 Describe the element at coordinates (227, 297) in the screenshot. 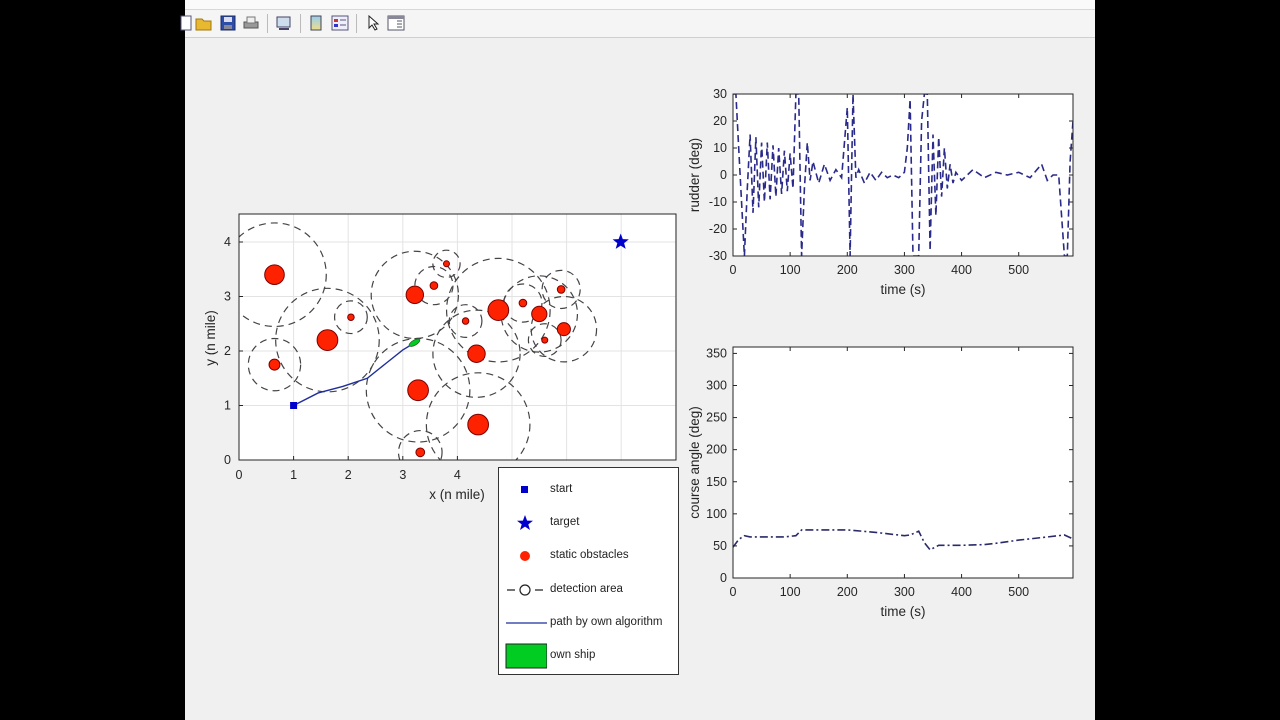

I see `y-tick-label: 3` at that location.